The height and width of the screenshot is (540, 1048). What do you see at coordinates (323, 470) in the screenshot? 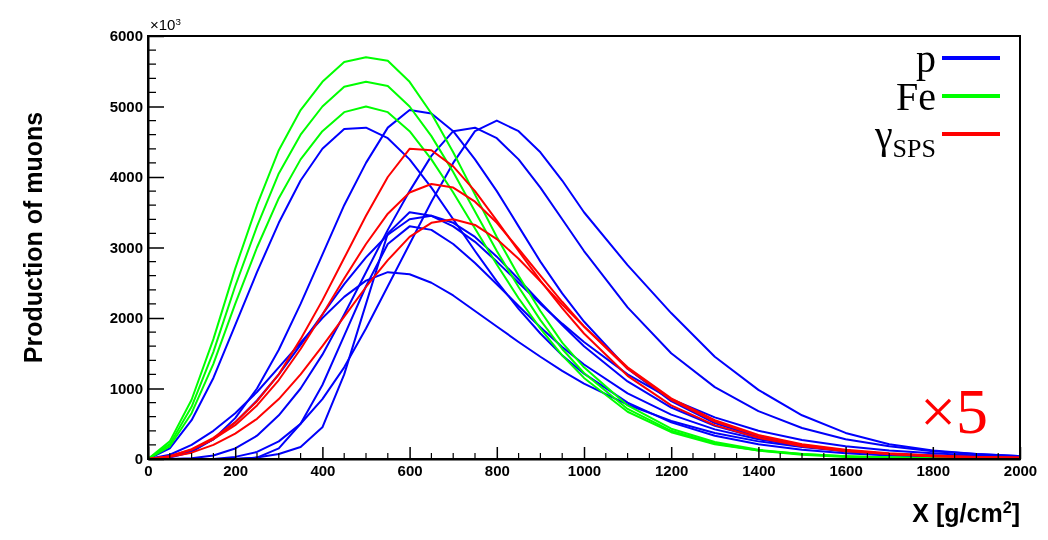
I see `x-tick-label: 400` at bounding box center [323, 470].